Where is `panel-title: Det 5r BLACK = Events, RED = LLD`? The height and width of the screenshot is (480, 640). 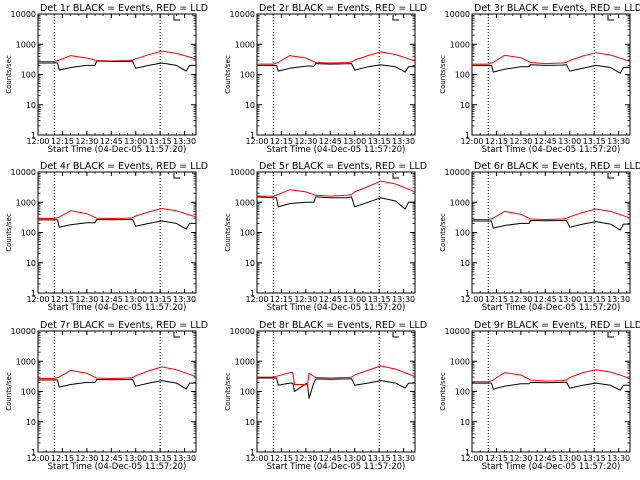 panel-title: Det 5r BLACK = Events, RED = LLD is located at coordinates (343, 166).